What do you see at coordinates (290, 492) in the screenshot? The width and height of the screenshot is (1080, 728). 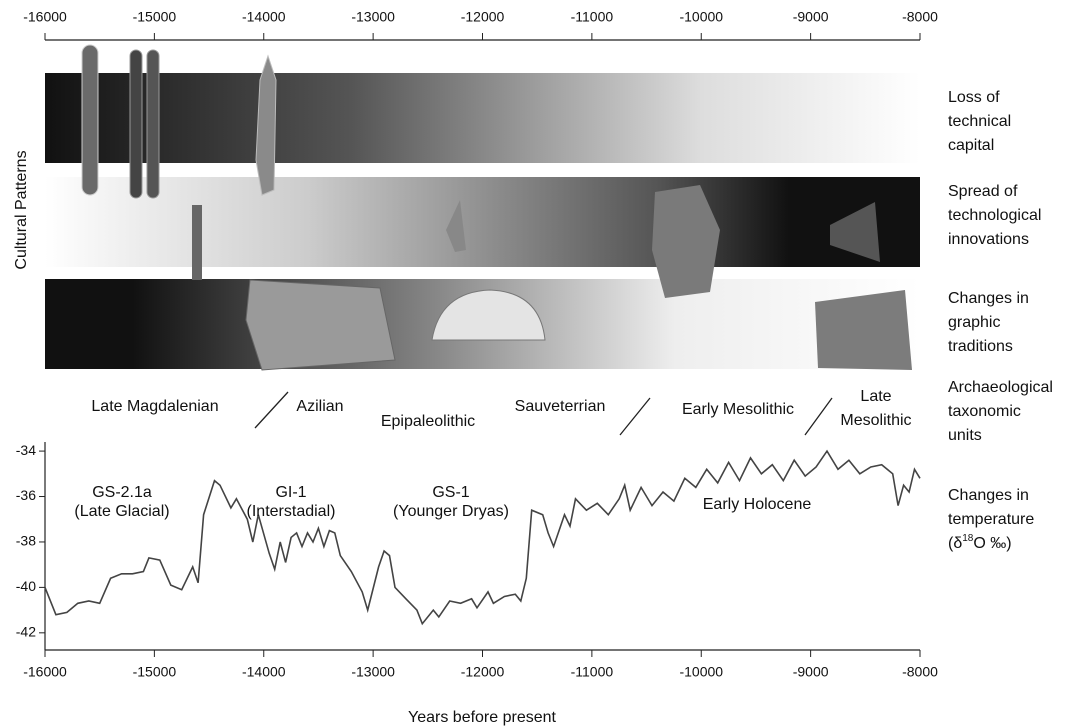 I see `climate-label: GI-1` at bounding box center [290, 492].